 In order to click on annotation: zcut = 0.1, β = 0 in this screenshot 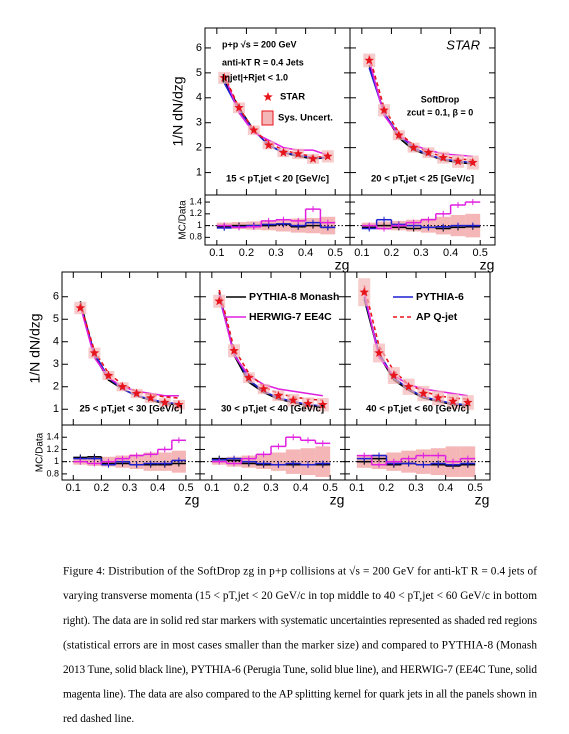, I will do `click(440, 112)`.